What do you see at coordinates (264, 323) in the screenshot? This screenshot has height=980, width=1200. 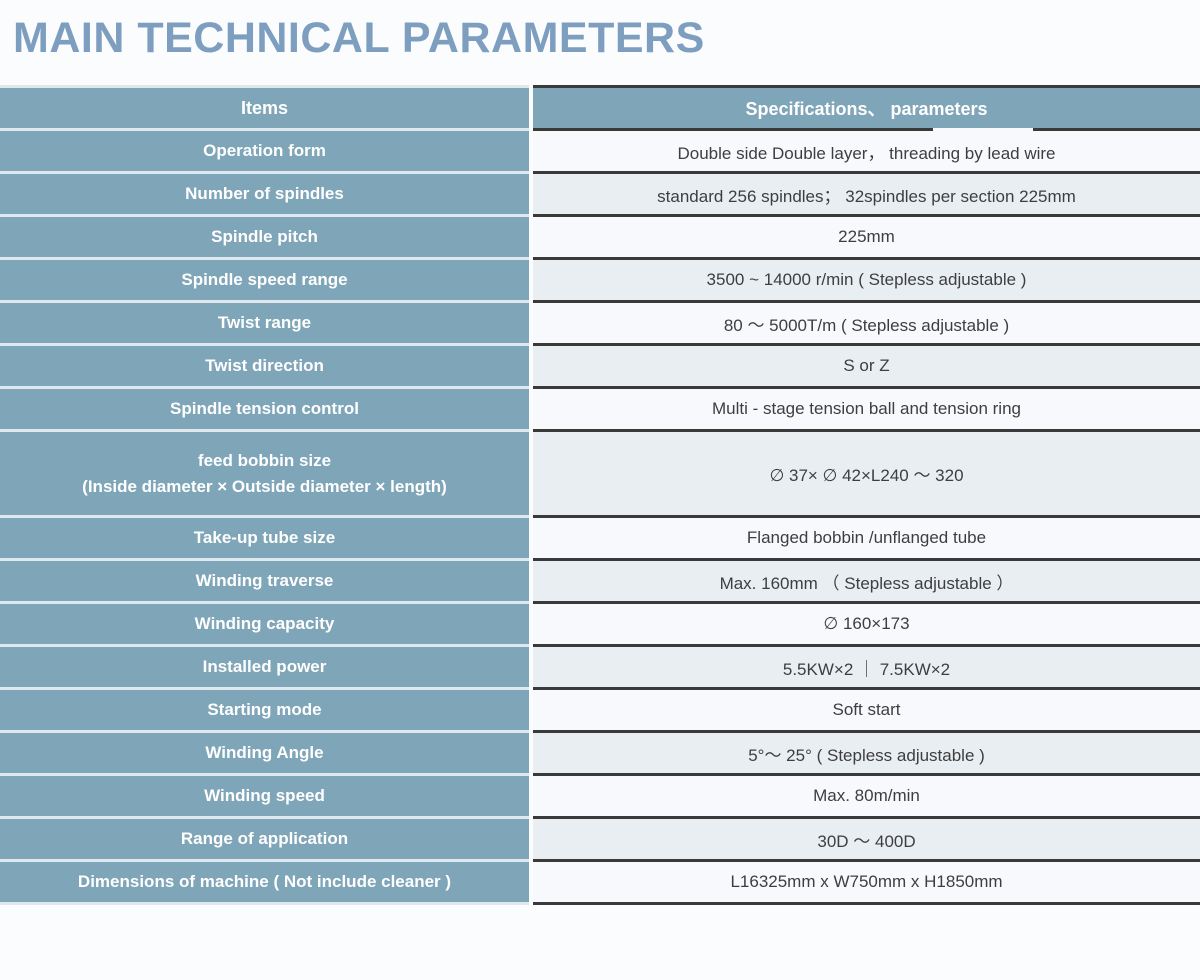 I see `item-label-twist-range: Twist range` at bounding box center [264, 323].